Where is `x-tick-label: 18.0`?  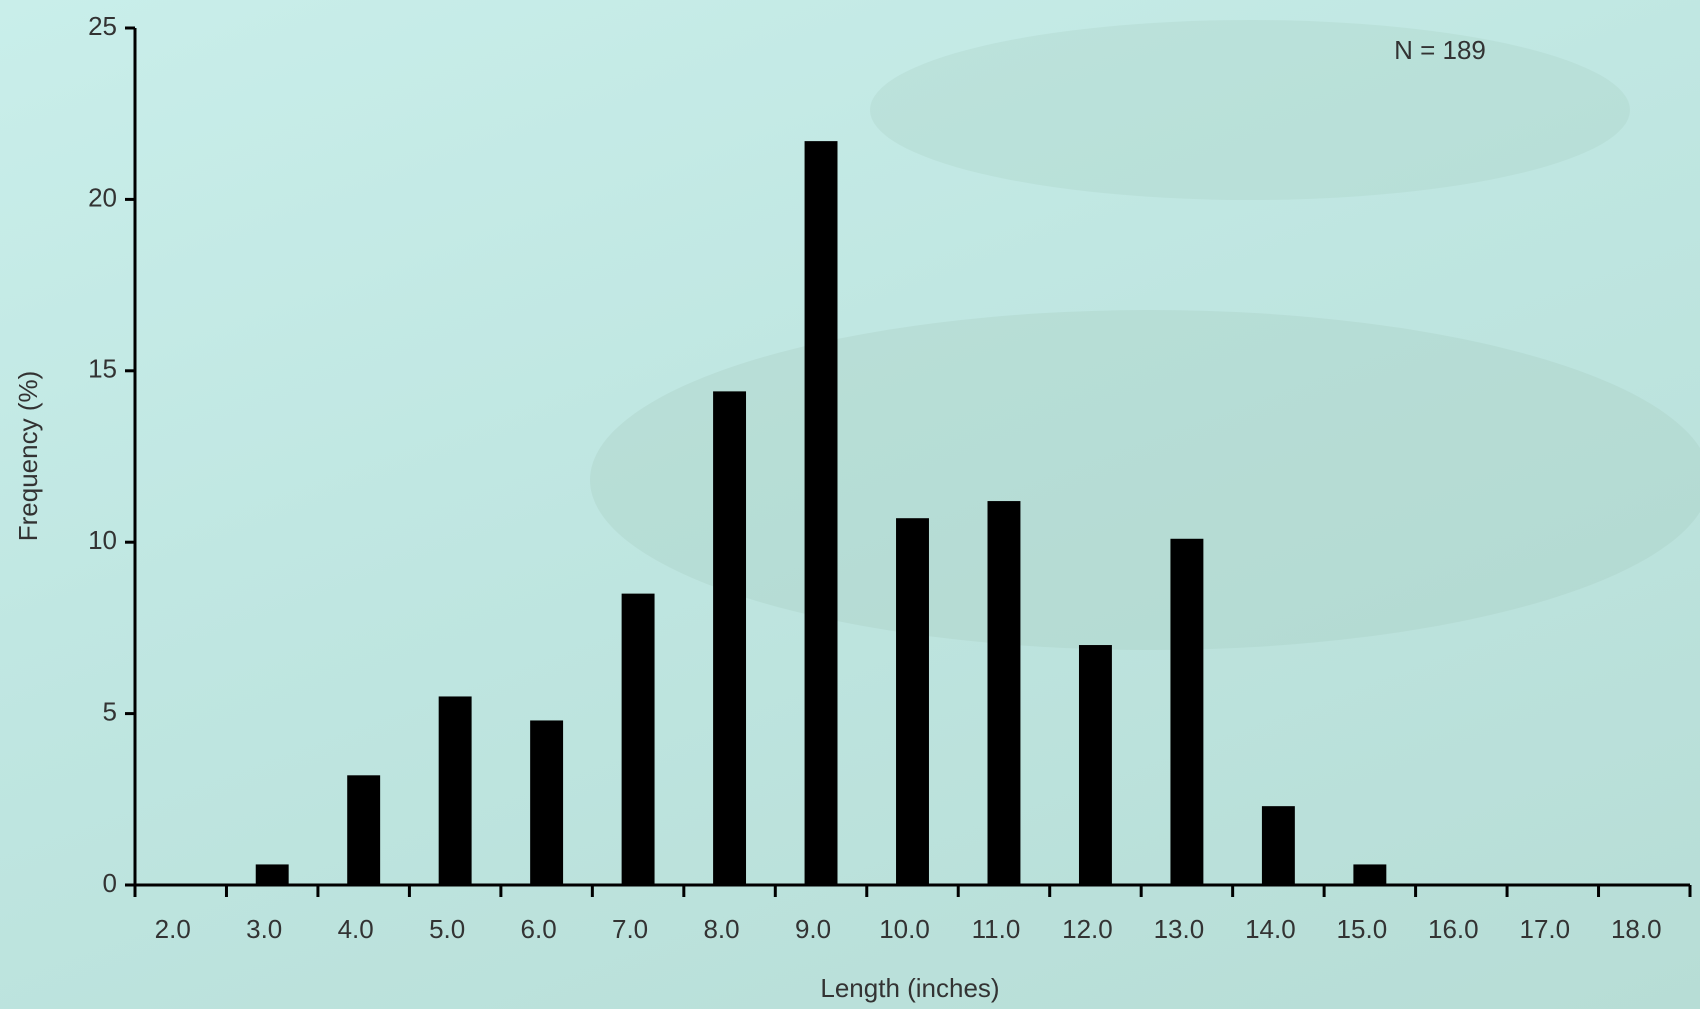
x-tick-label: 18.0 is located at coordinates (1636, 929).